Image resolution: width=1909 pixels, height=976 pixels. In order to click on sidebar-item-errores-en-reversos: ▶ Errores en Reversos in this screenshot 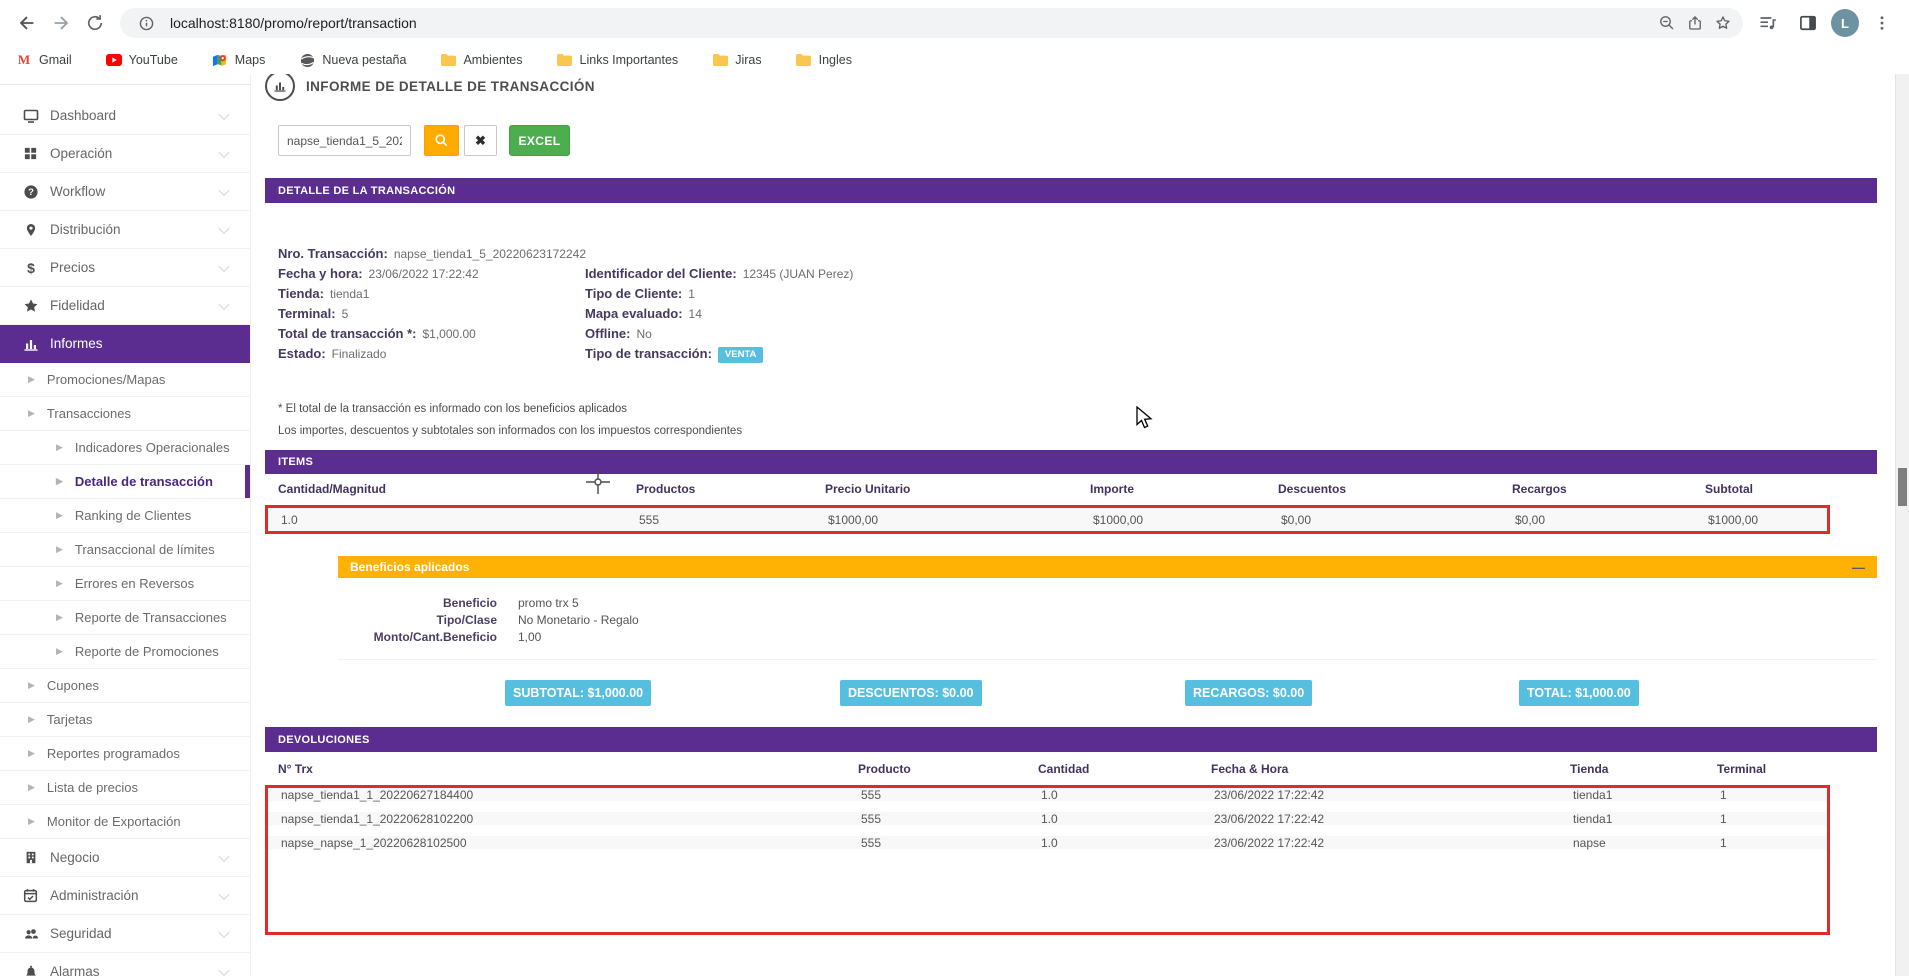, I will do `click(125, 584)`.